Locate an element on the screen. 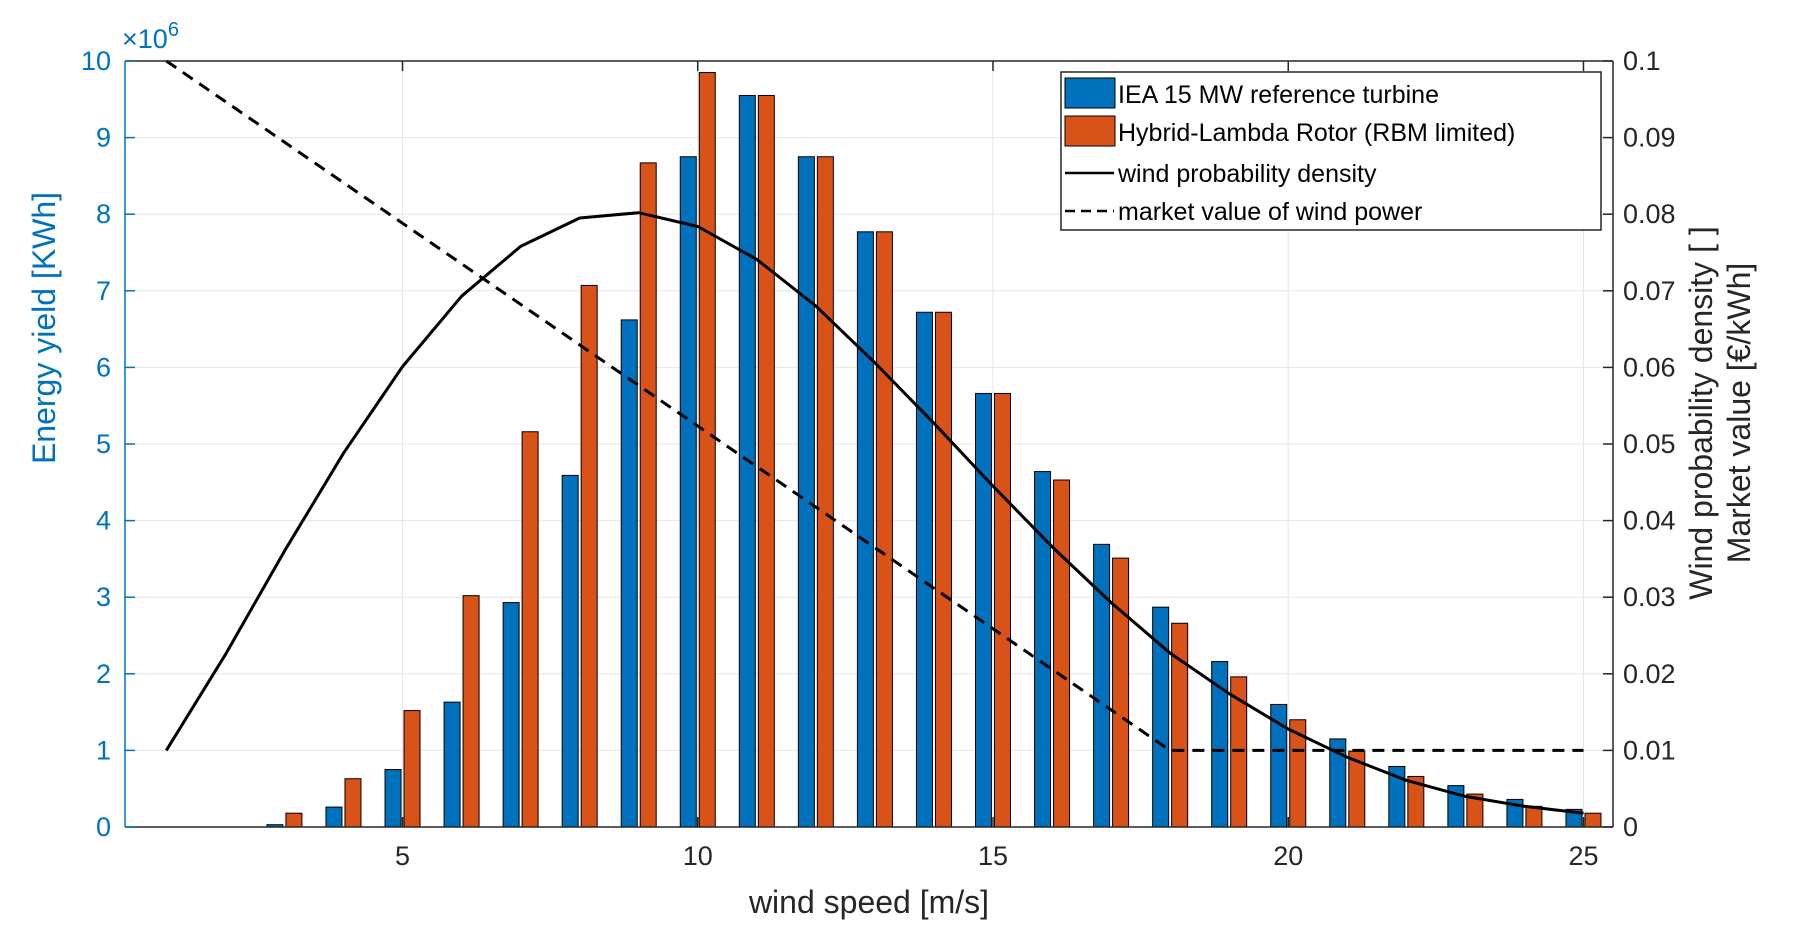 This screenshot has width=1798, height=932. y-tick-label-left: 5 is located at coordinates (103, 444).